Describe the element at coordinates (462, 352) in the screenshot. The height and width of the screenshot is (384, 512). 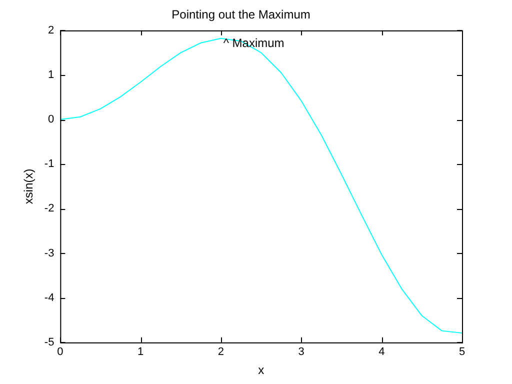
I see `x-tick-label: 5` at that location.